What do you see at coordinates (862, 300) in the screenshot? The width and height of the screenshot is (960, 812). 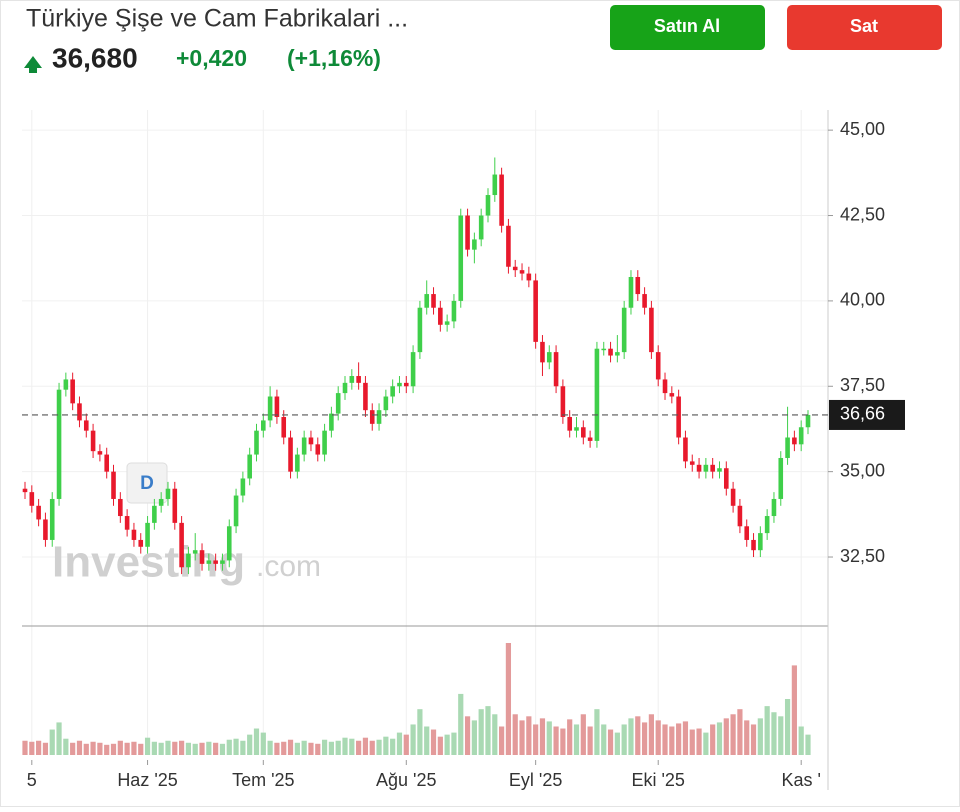 I see `y-tick-label: 40,00` at bounding box center [862, 300].